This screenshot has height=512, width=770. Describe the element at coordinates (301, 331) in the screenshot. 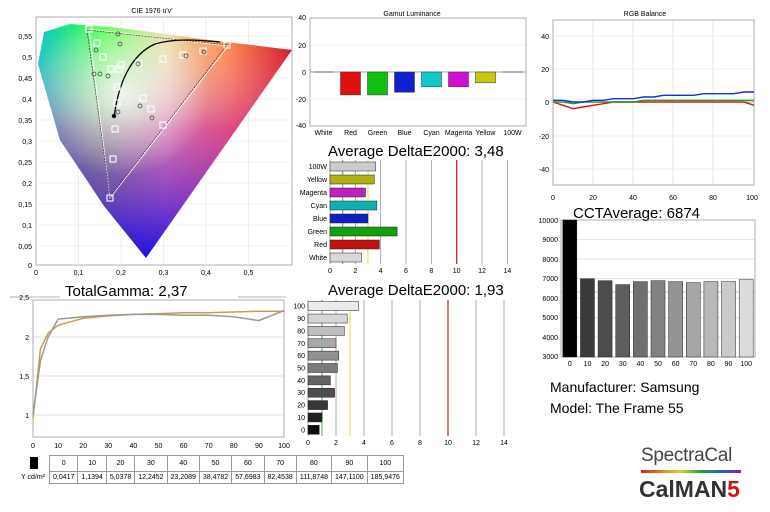

I see `de-gray-y-label: 80` at that location.